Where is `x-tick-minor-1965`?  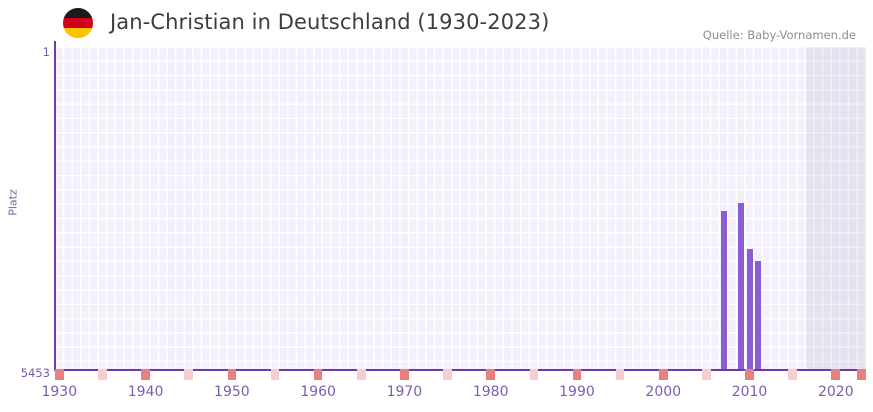 x-tick-minor-1965 is located at coordinates (361, 374).